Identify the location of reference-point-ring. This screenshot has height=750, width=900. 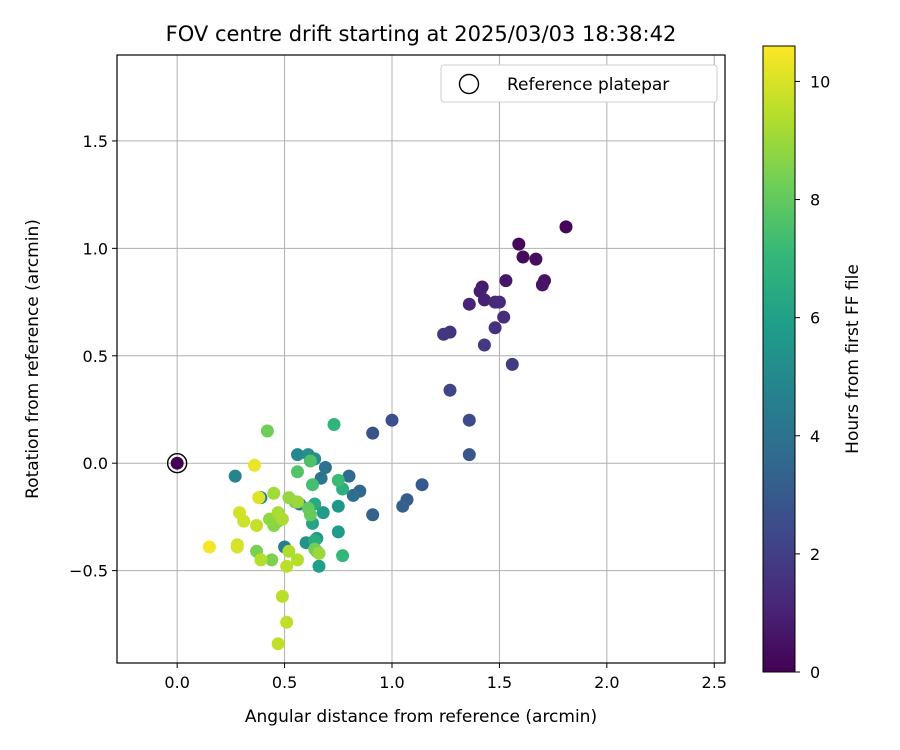
(177, 463).